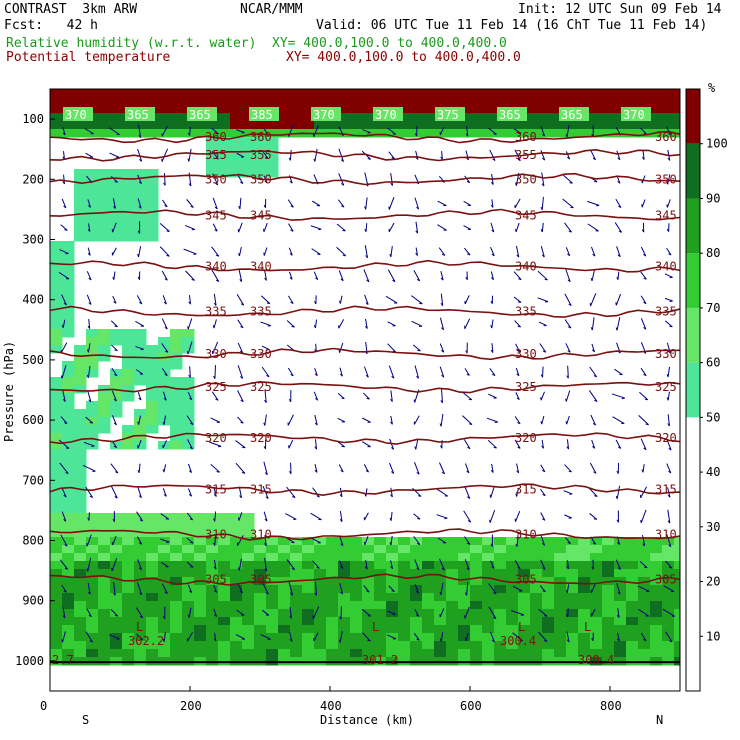 The height and width of the screenshot is (740, 740). What do you see at coordinates (261, 137) in the screenshot?
I see `theta-label: 360` at bounding box center [261, 137].